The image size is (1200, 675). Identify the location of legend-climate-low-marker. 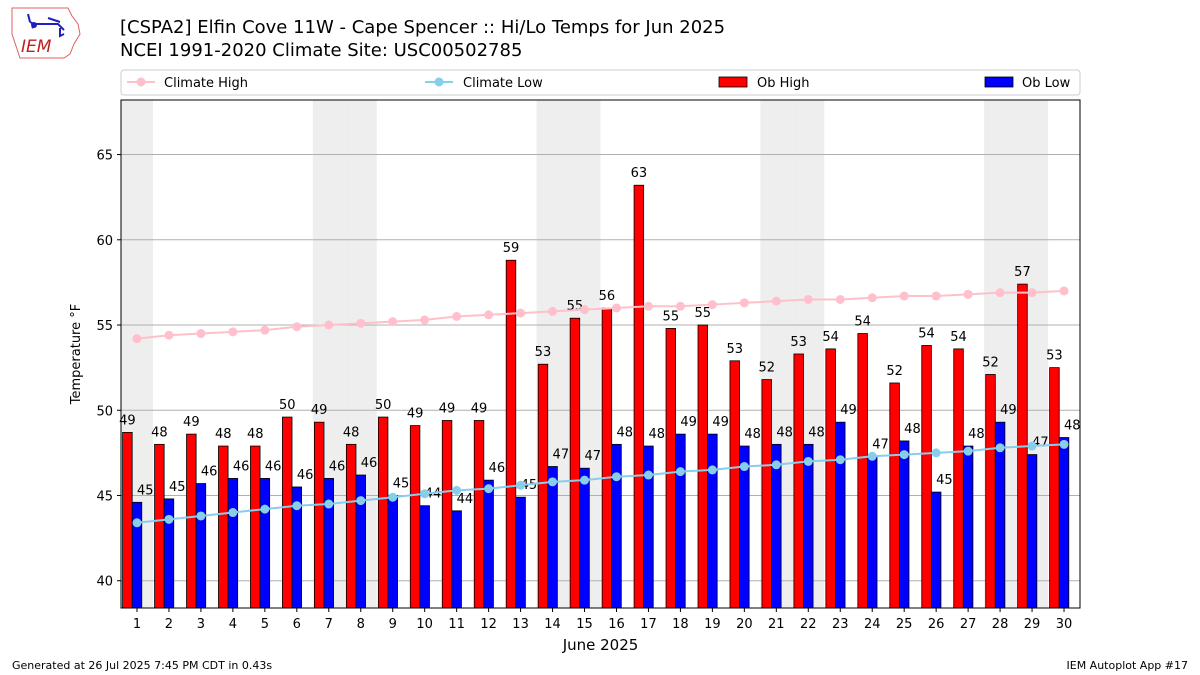
(439, 82).